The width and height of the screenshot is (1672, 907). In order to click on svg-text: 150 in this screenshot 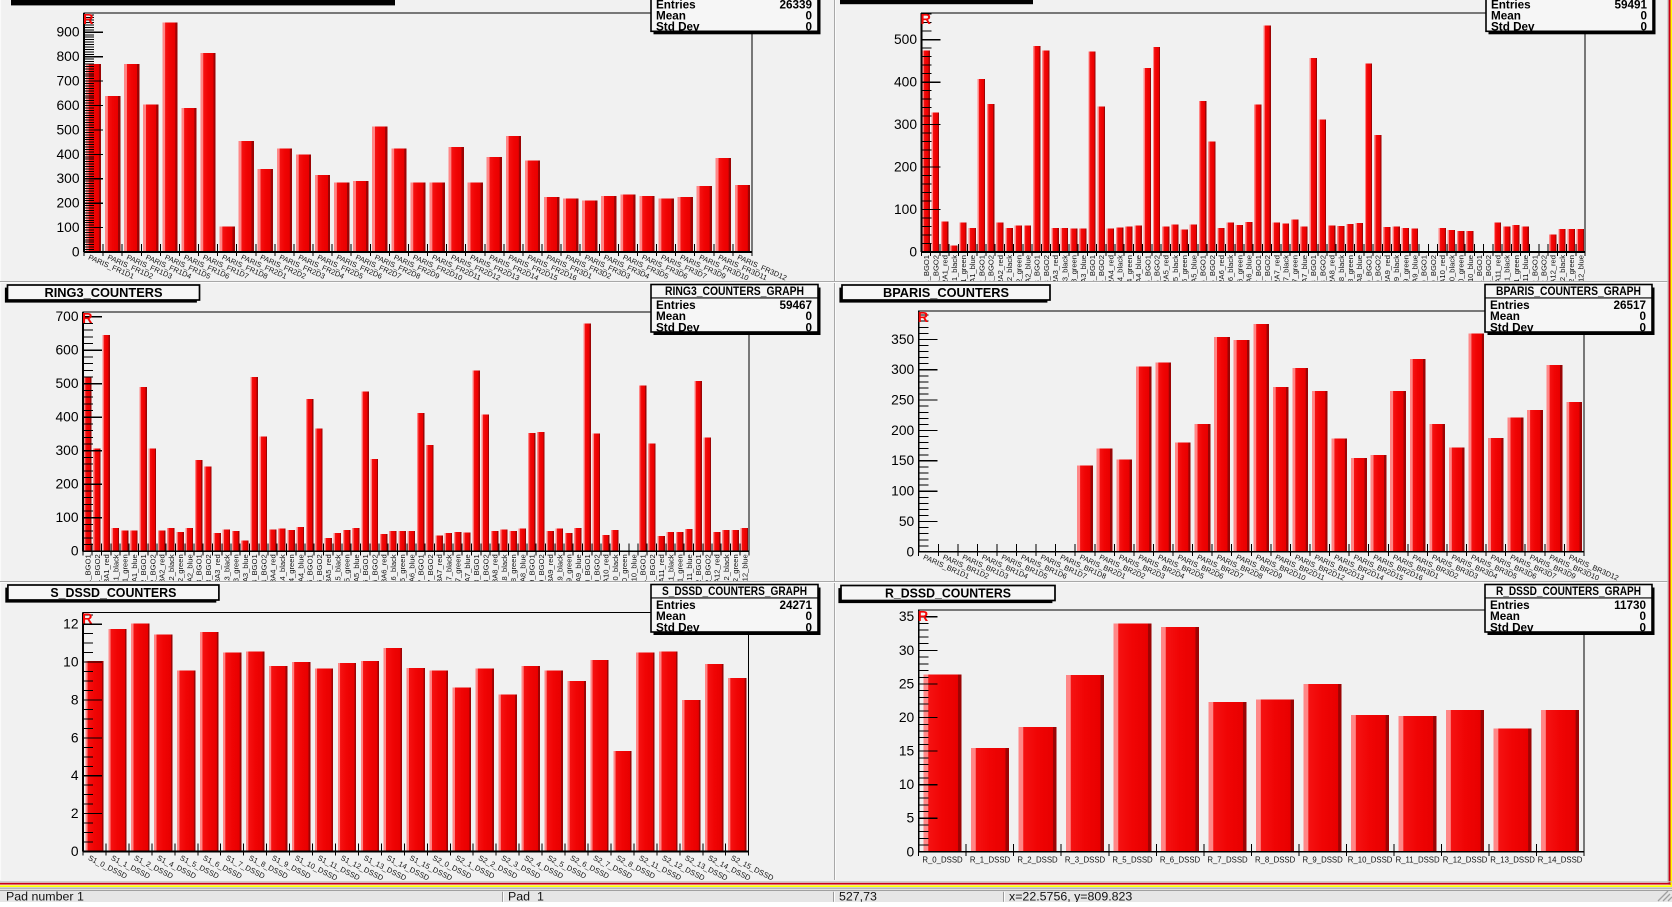, I will do `click(902, 460)`.